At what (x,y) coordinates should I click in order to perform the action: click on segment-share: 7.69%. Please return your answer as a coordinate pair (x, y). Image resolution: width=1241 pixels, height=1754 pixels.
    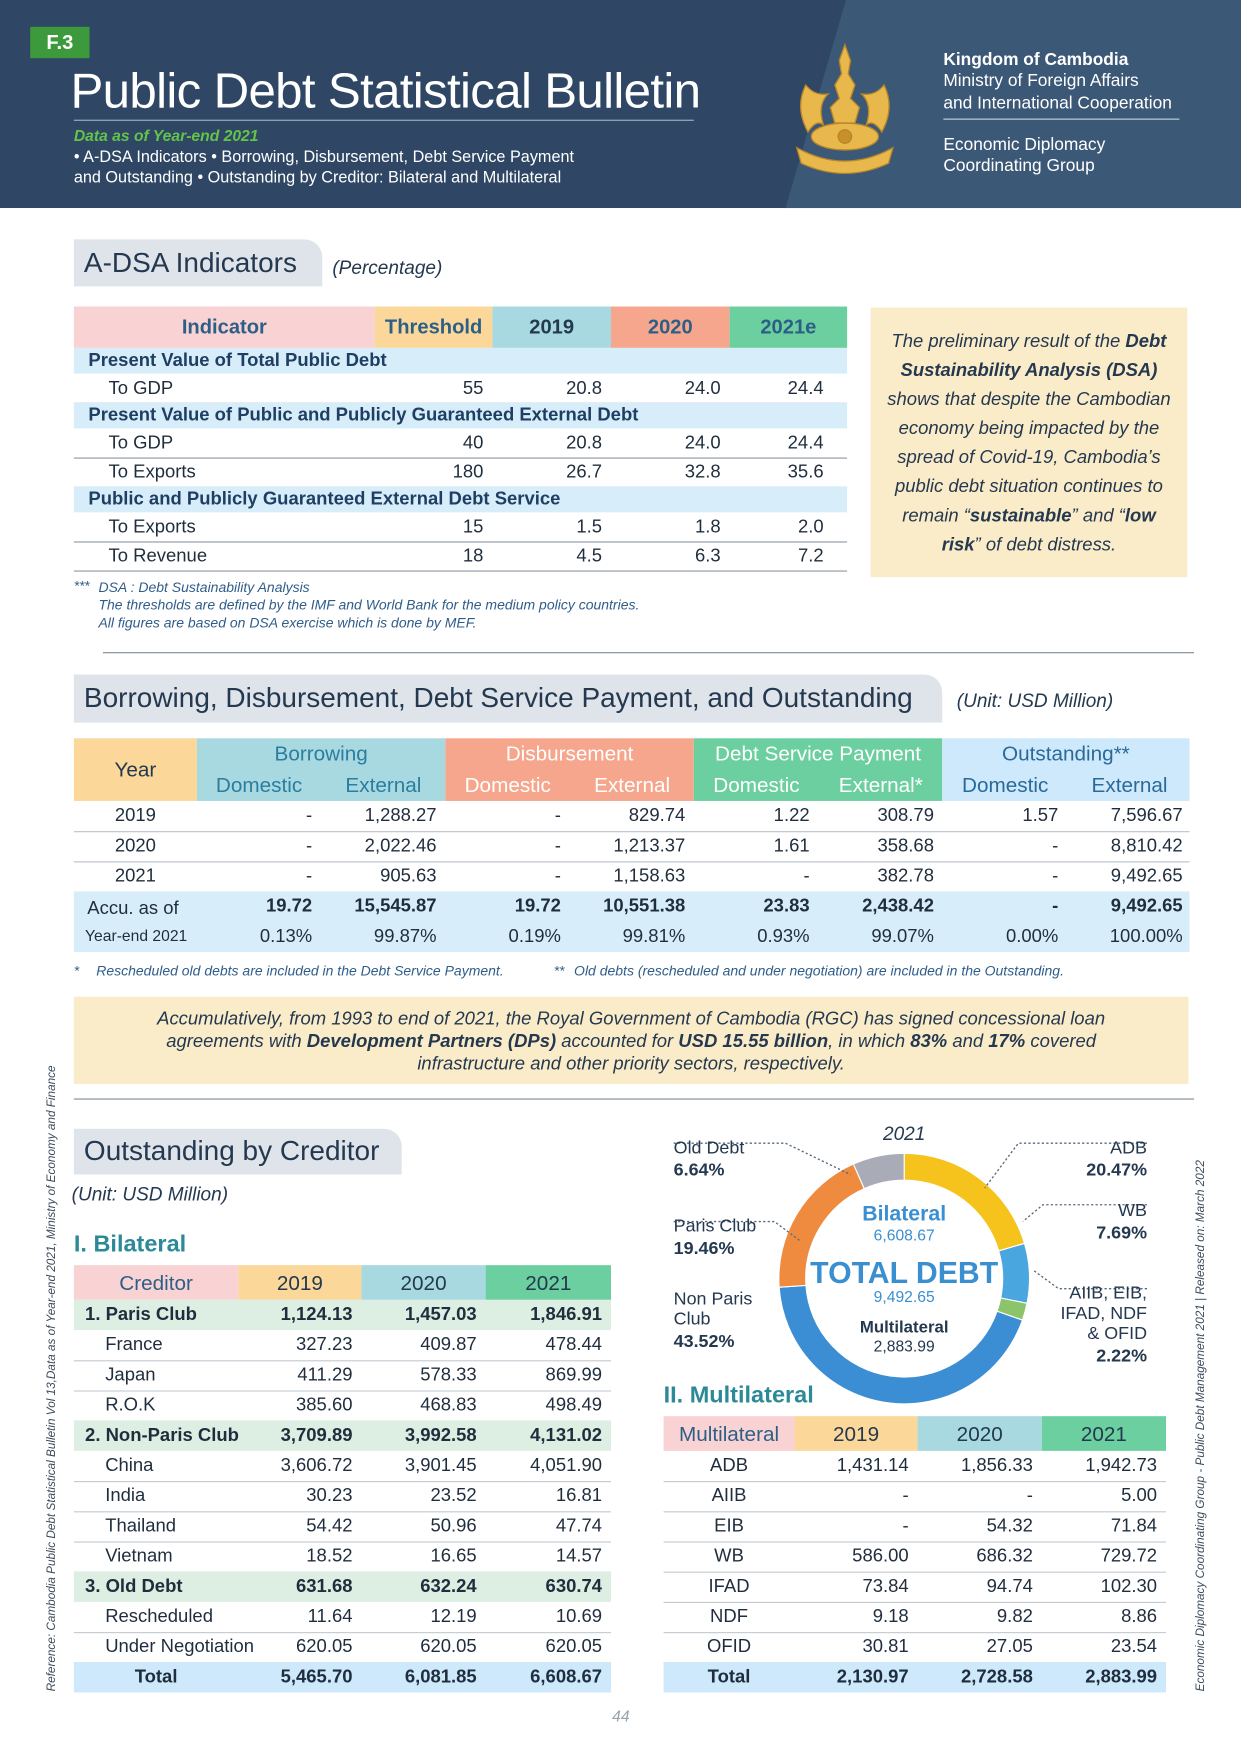
    Looking at the image, I should click on (1122, 1233).